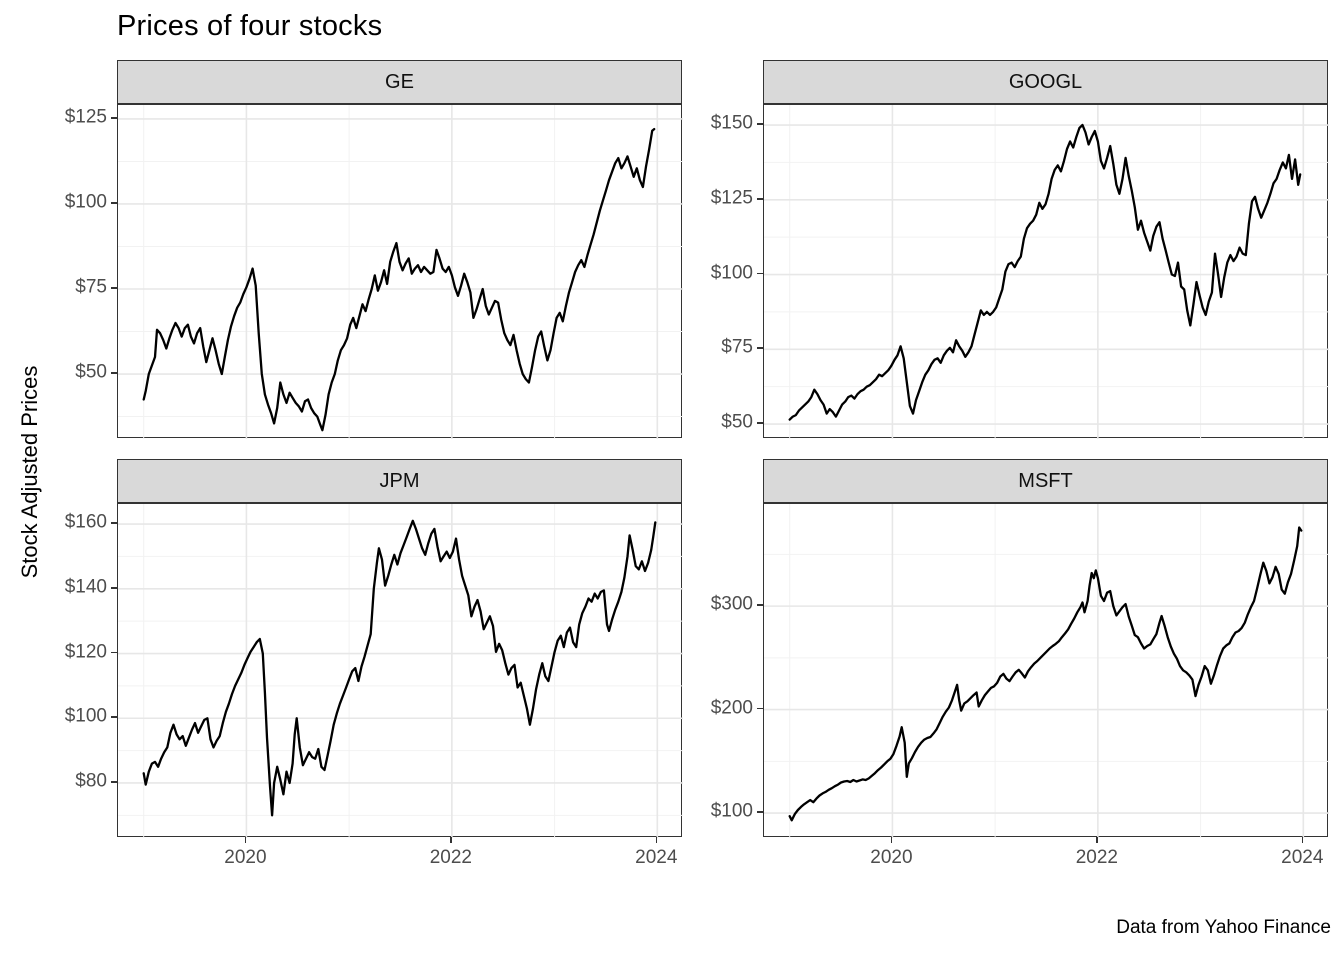 Image resolution: width=1344 pixels, height=960 pixels. I want to click on plot-area-msft, so click(1046, 671).